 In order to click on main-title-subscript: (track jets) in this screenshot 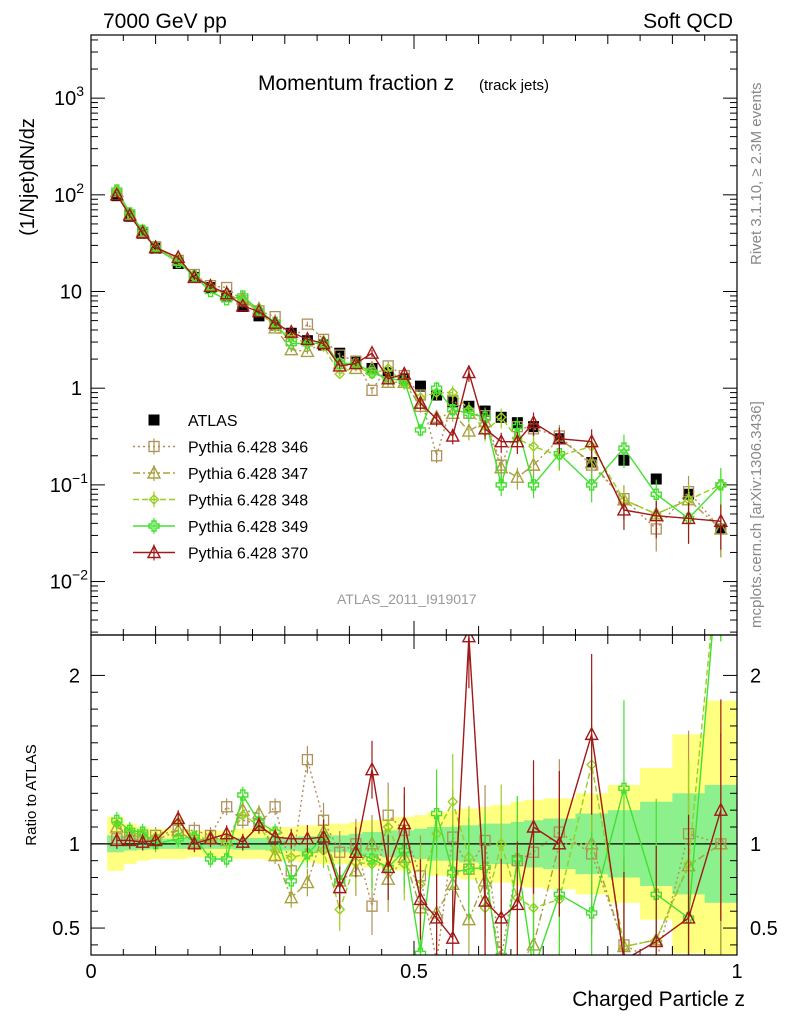, I will do `click(514, 85)`.